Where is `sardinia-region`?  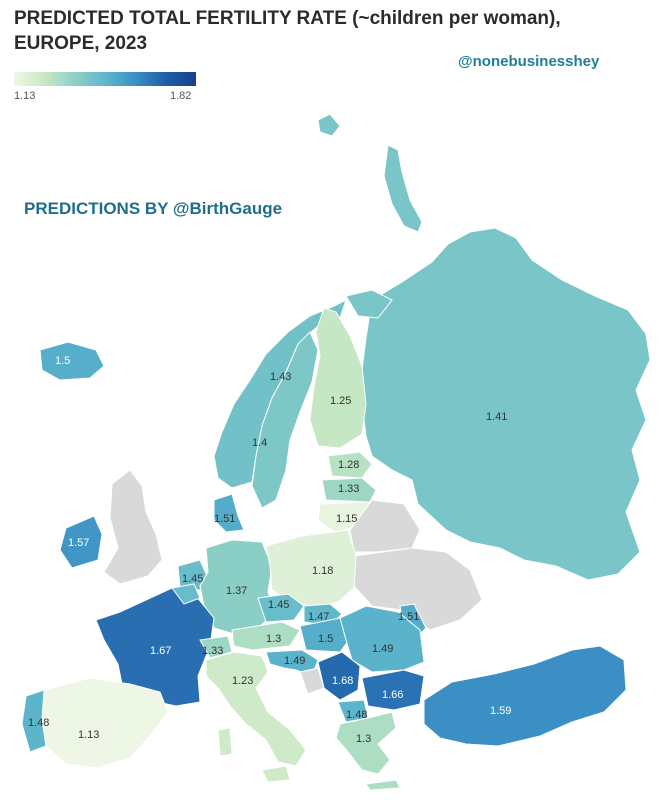 sardinia-region is located at coordinates (225, 742).